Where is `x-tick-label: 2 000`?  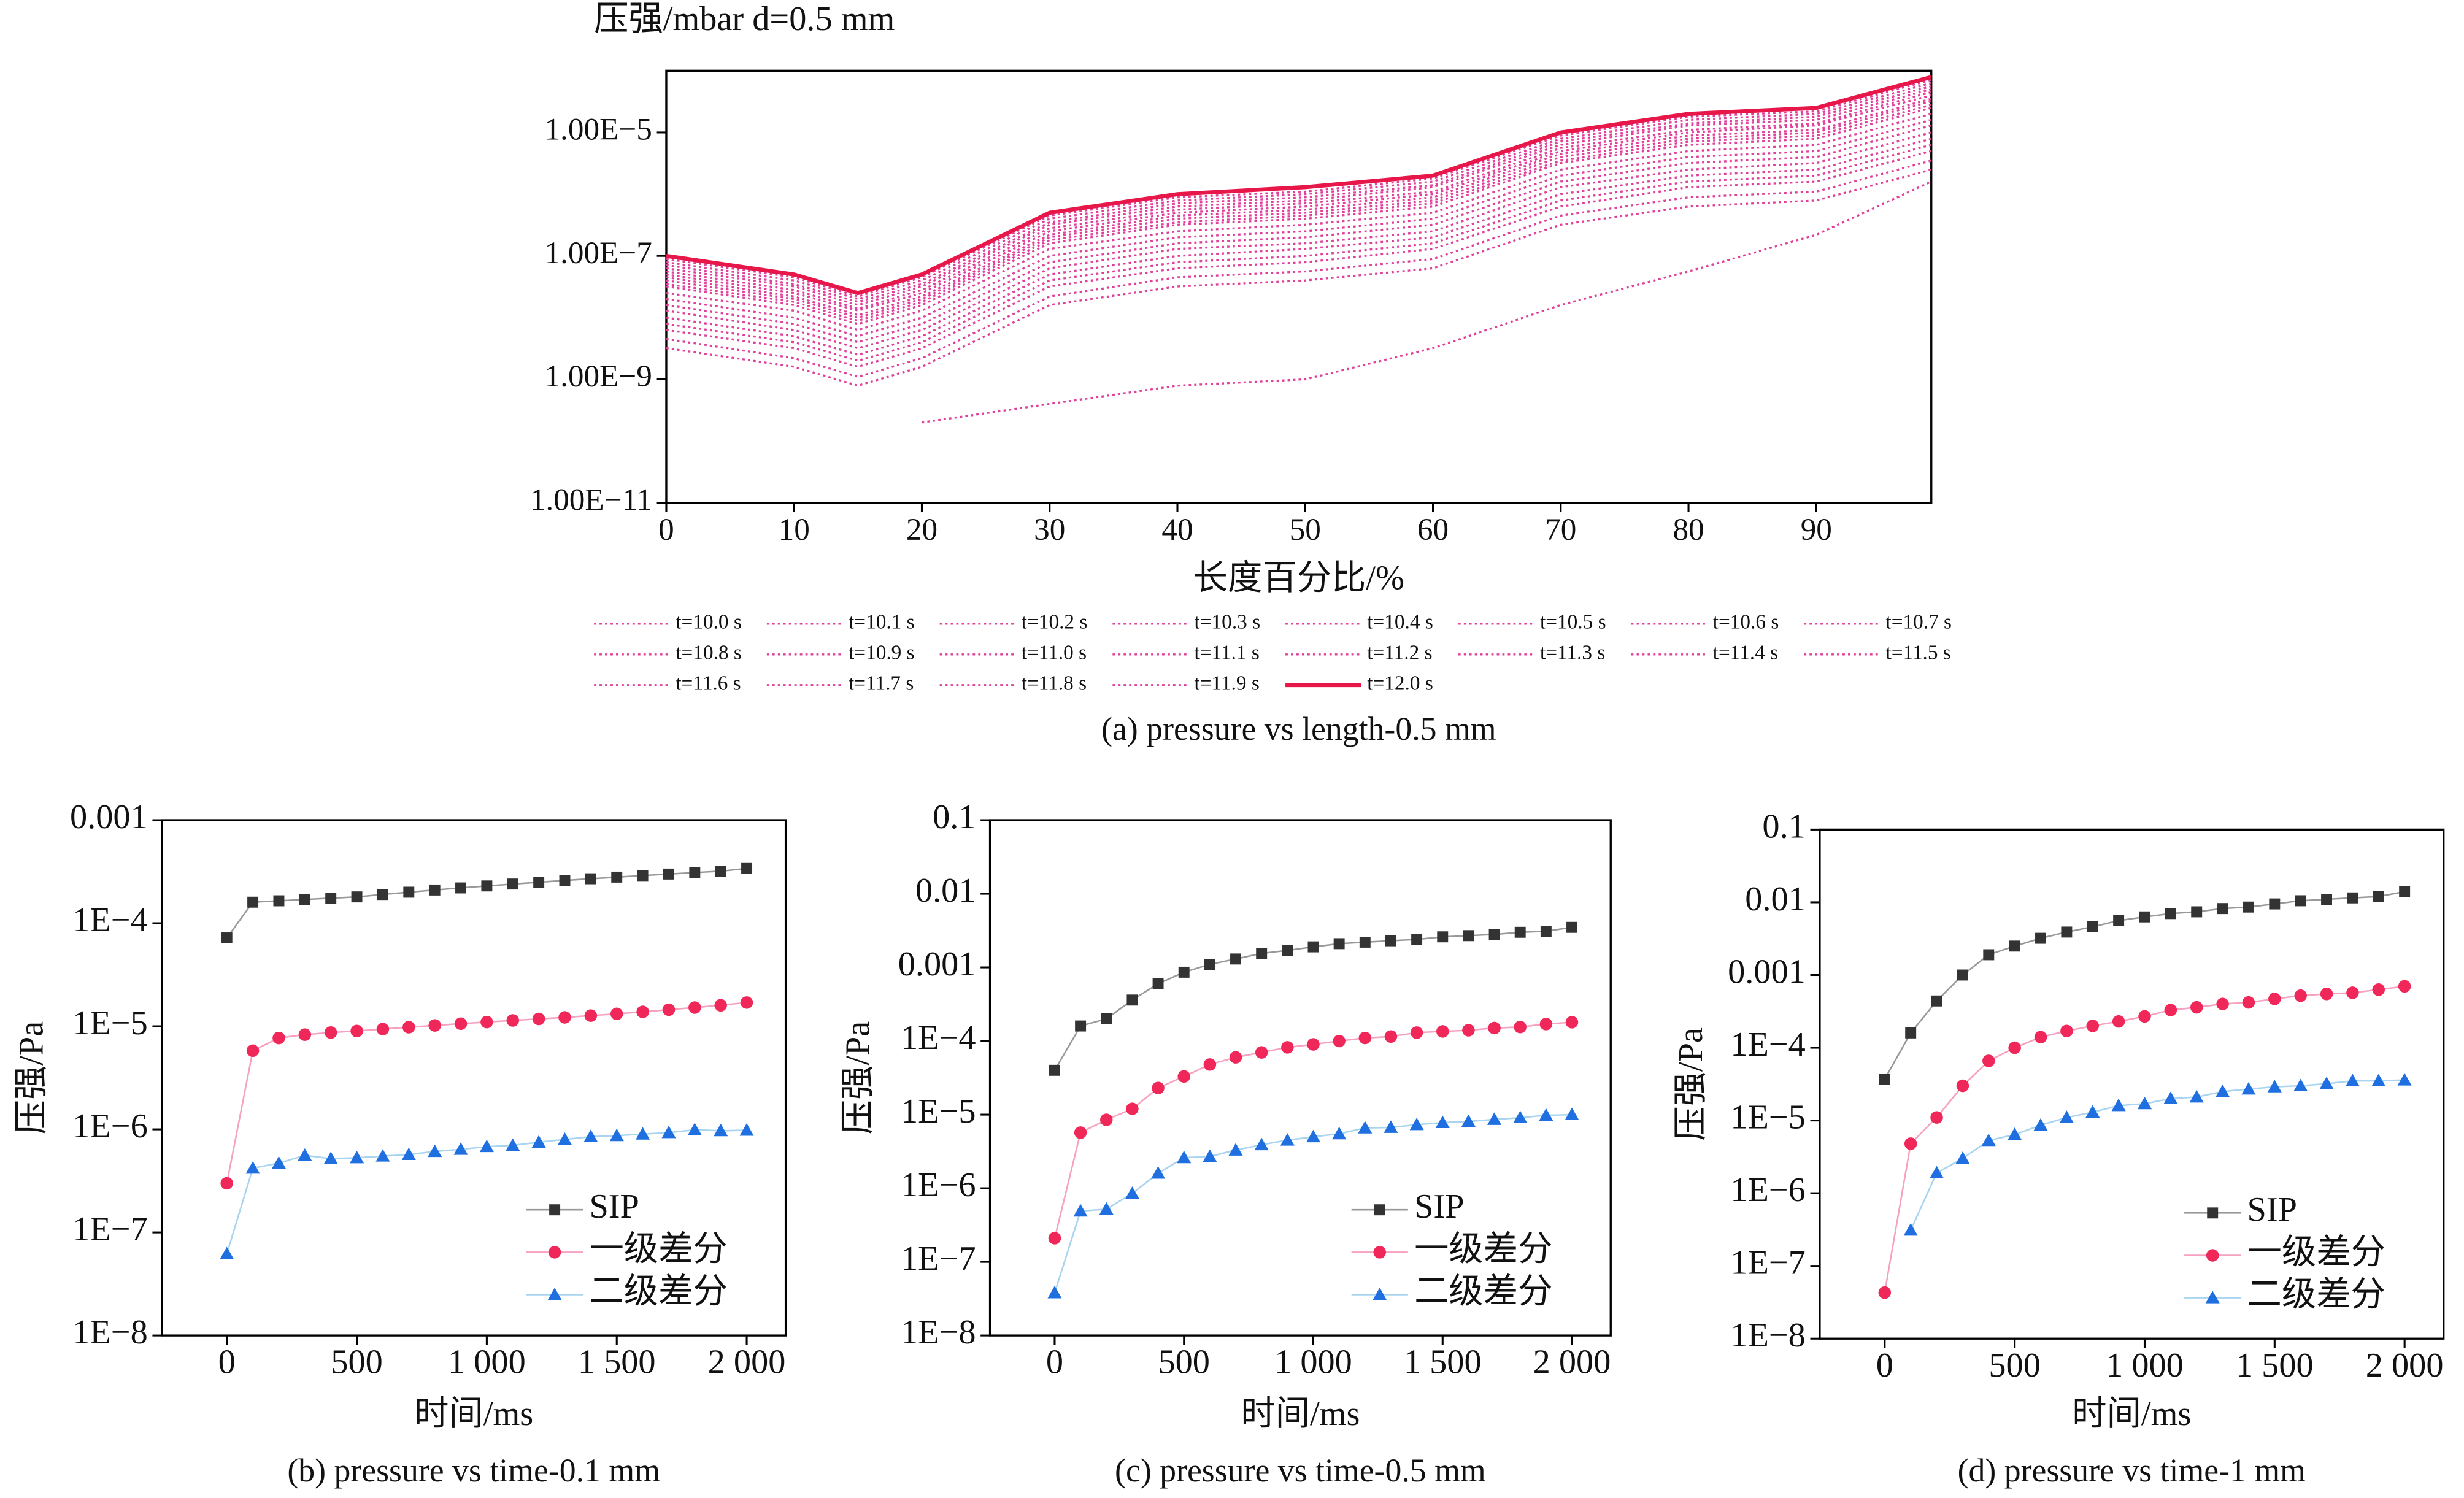
x-tick-label: 2 000 is located at coordinates (747, 1362).